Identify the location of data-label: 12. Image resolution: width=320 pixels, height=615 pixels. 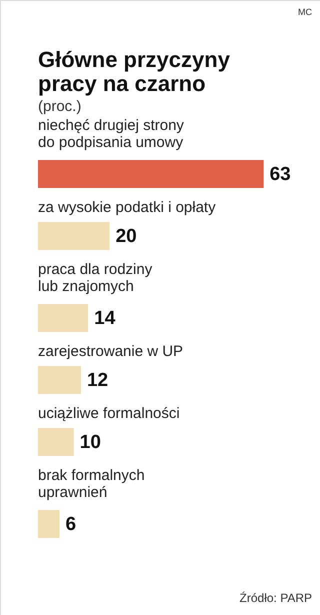
(97, 380).